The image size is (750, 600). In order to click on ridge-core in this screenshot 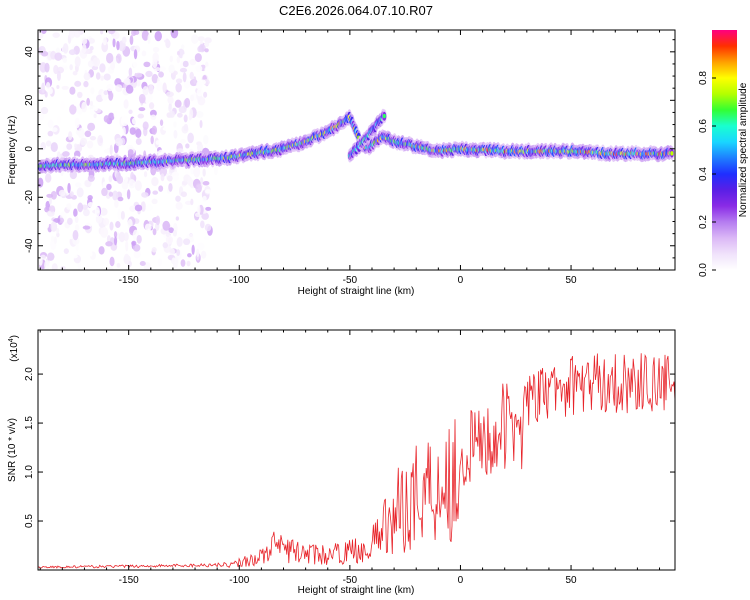, I will do `click(384, 116)`.